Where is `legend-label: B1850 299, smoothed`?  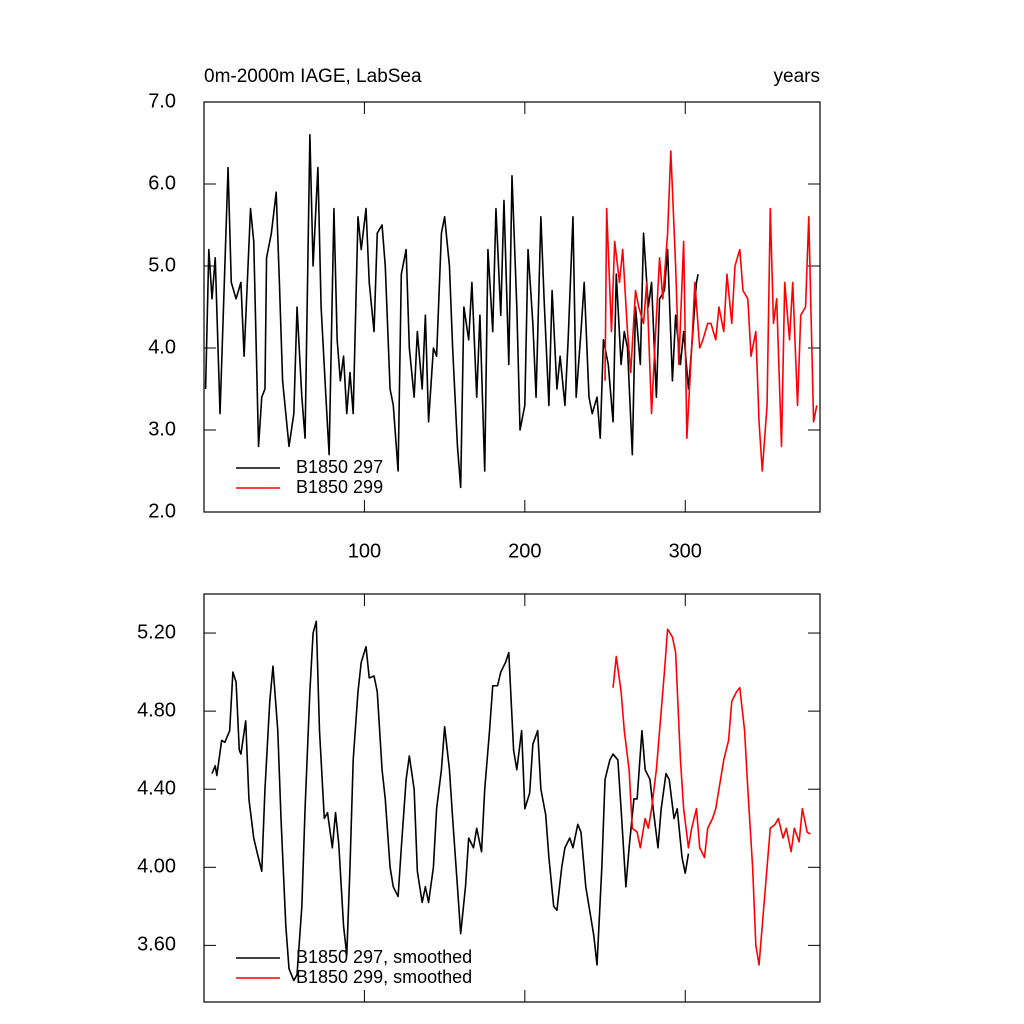
legend-label: B1850 299, smoothed is located at coordinates (384, 977).